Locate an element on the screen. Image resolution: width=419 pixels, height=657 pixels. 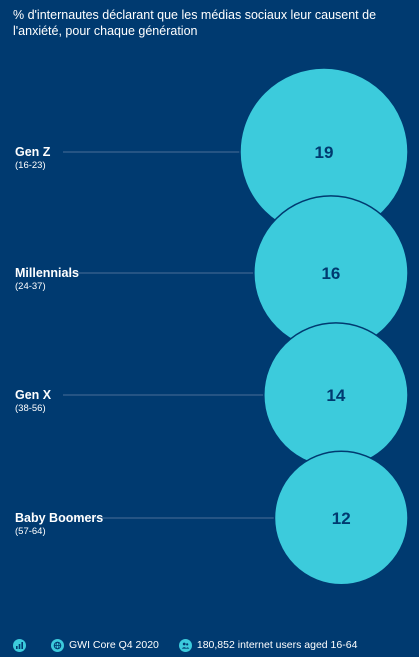
chart-icon is located at coordinates (19, 645).